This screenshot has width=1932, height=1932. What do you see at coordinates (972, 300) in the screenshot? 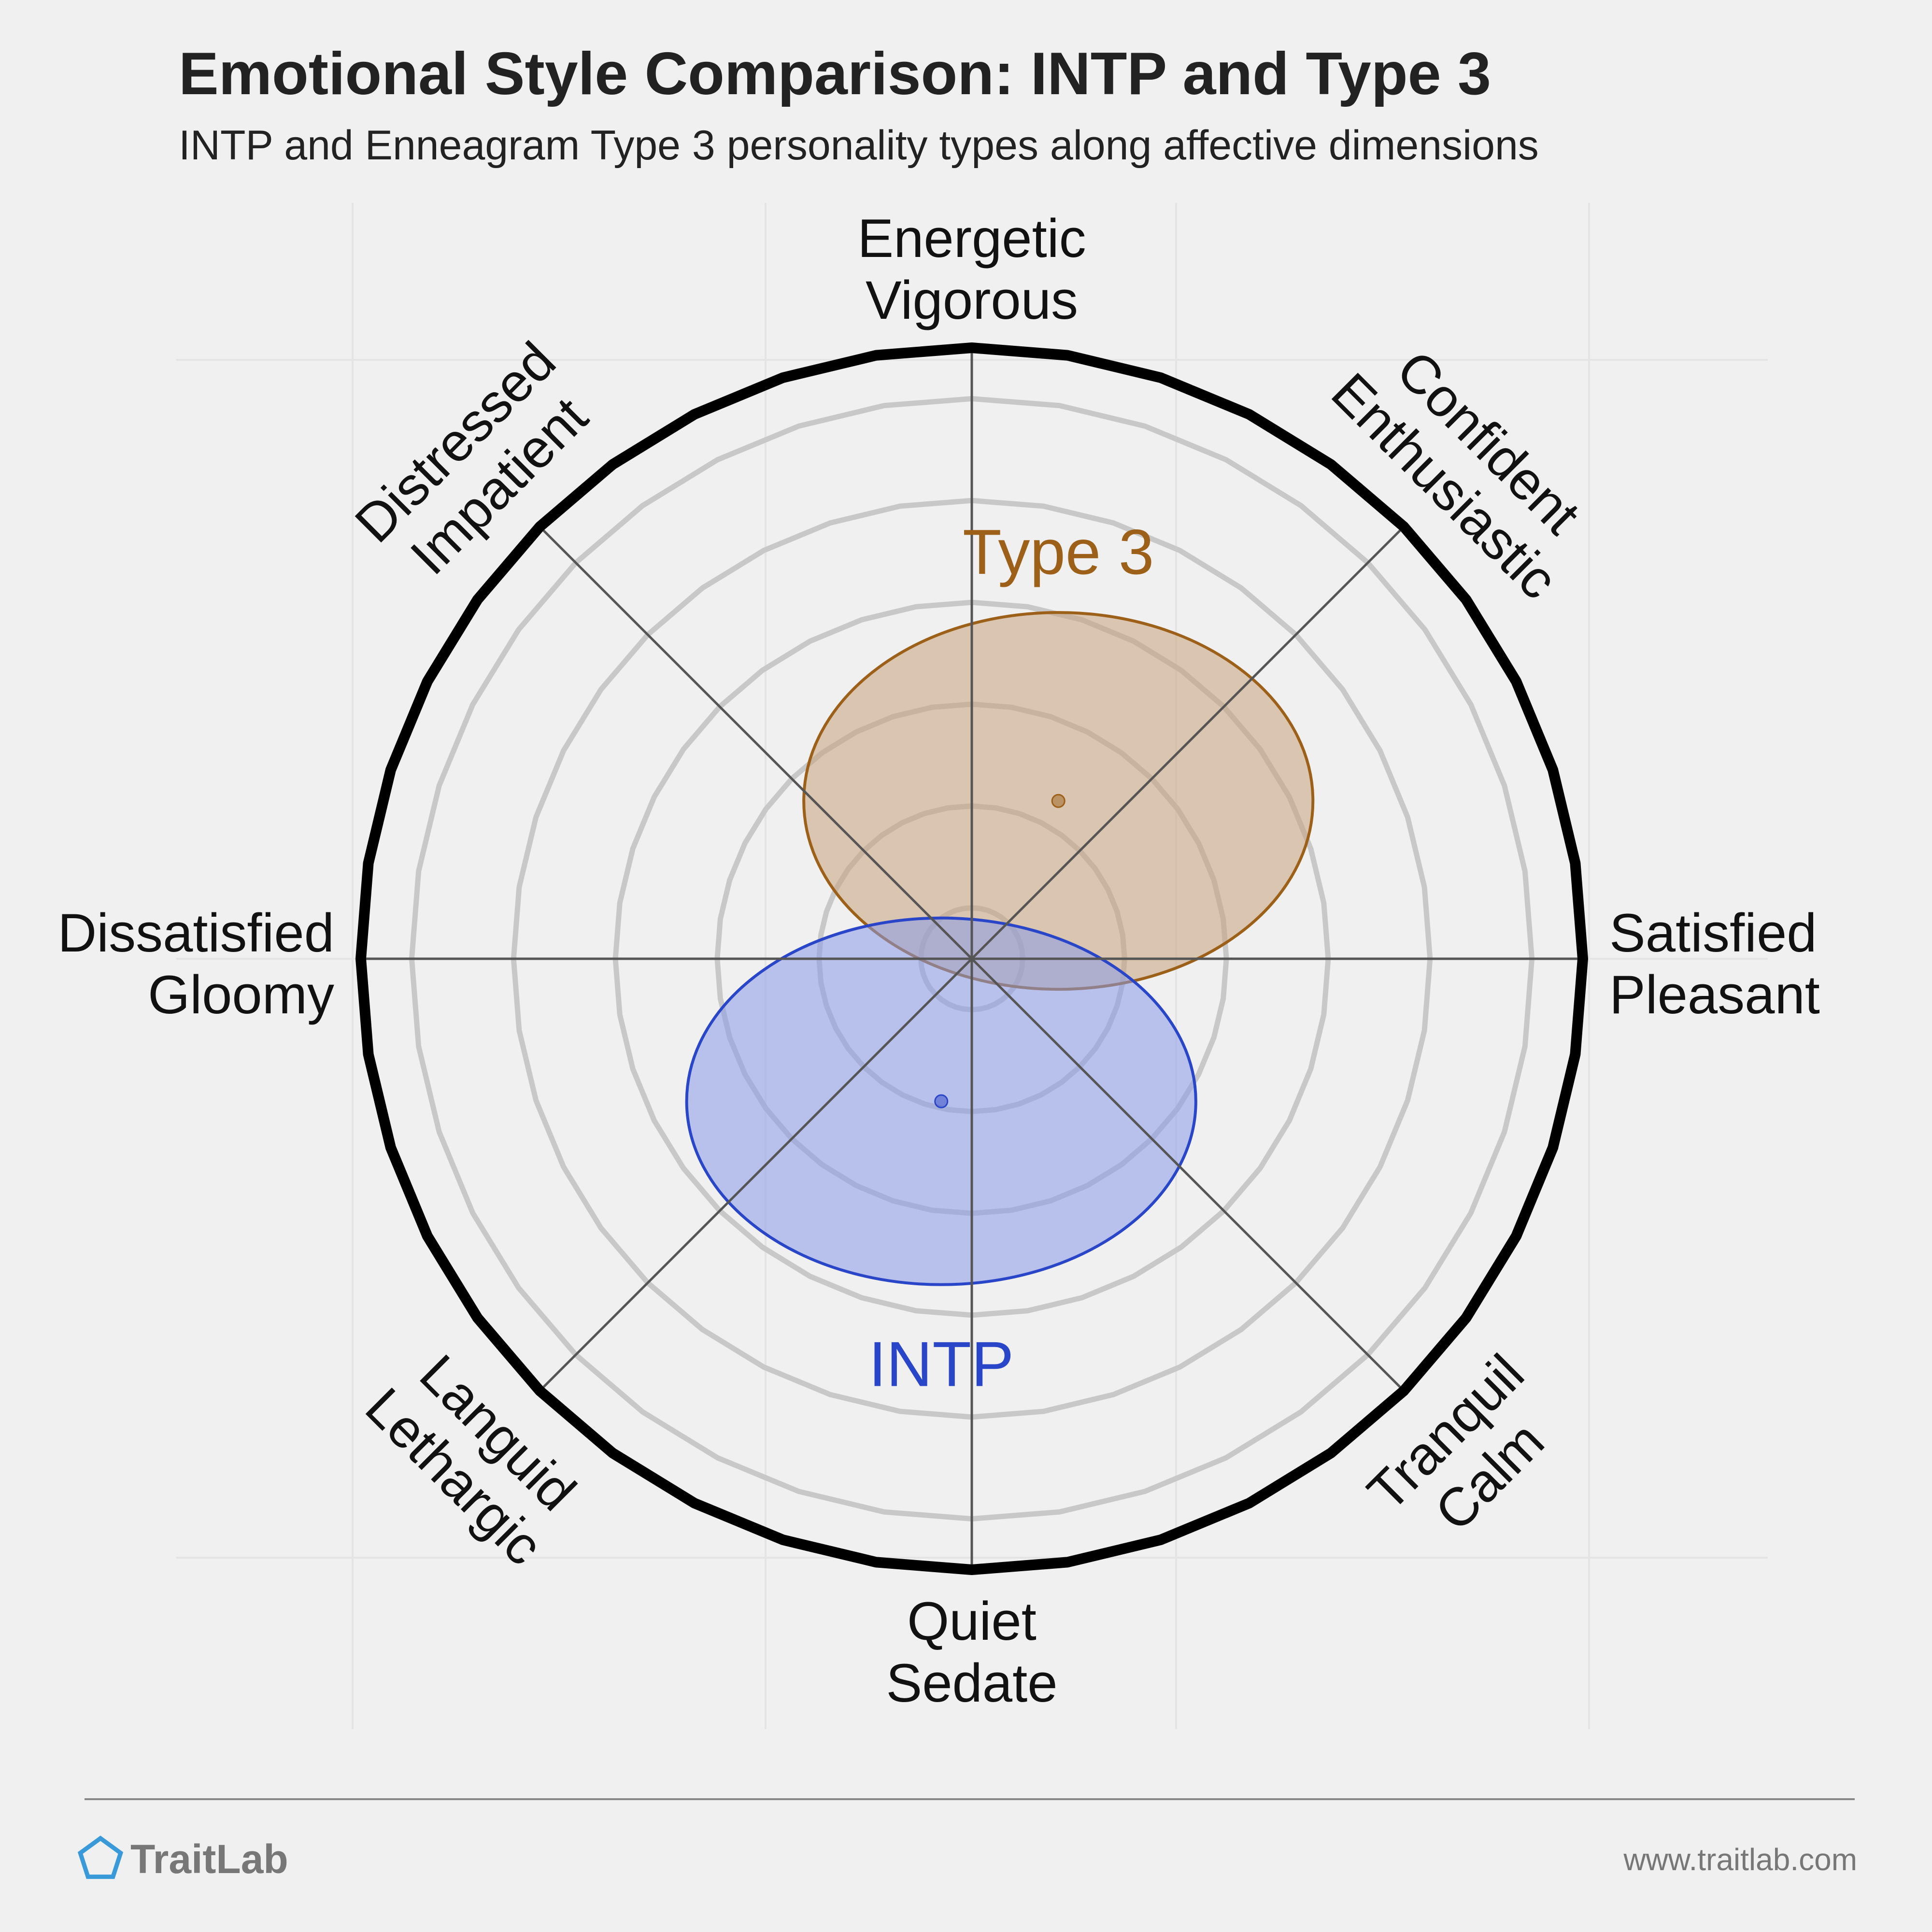
I see `axis-label-0-1: Vigorous` at bounding box center [972, 300].